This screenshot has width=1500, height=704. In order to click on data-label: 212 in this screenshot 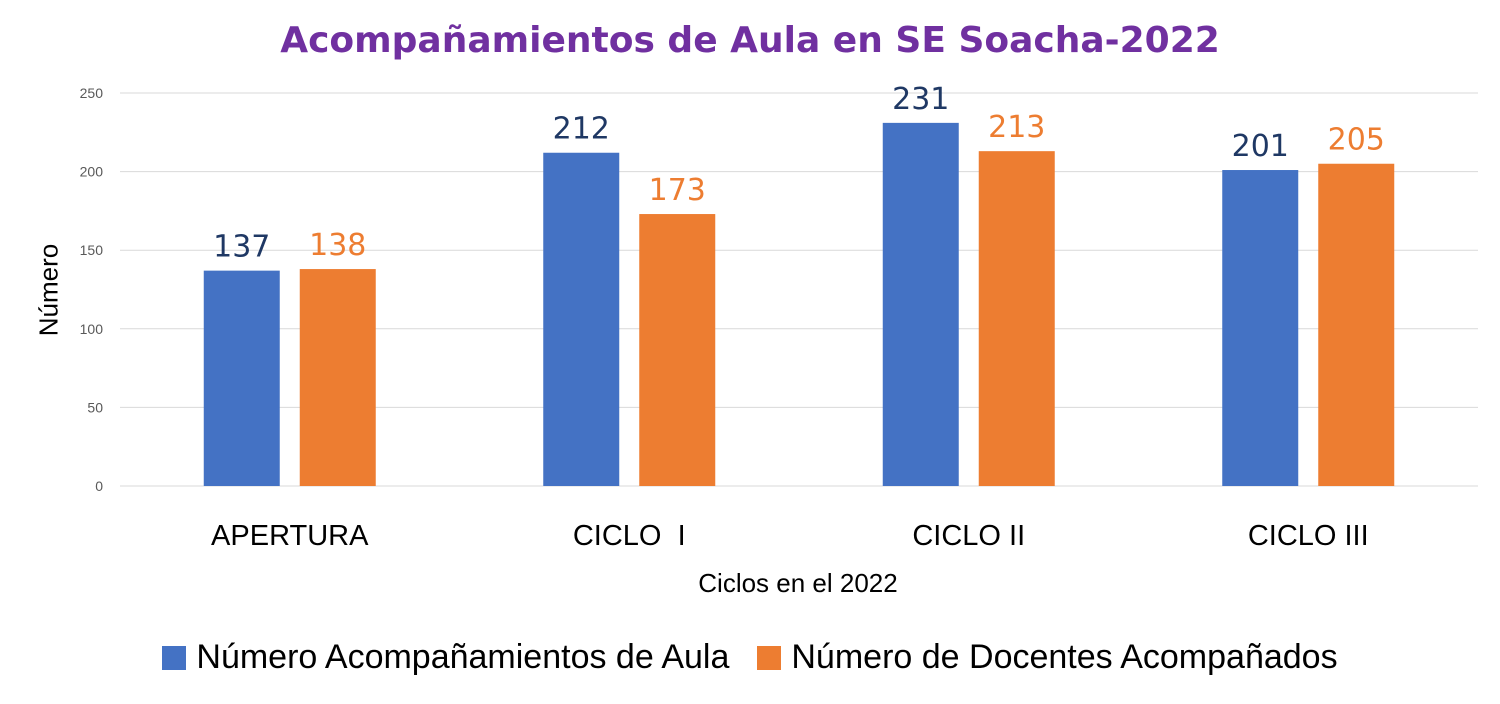, I will do `click(581, 129)`.